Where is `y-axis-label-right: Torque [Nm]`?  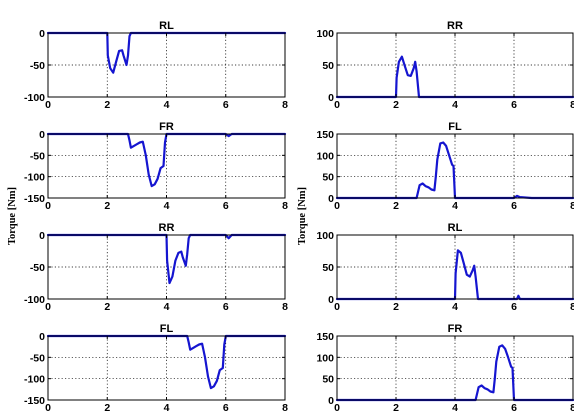 y-axis-label-right: Torque [Nm] is located at coordinates (302, 216).